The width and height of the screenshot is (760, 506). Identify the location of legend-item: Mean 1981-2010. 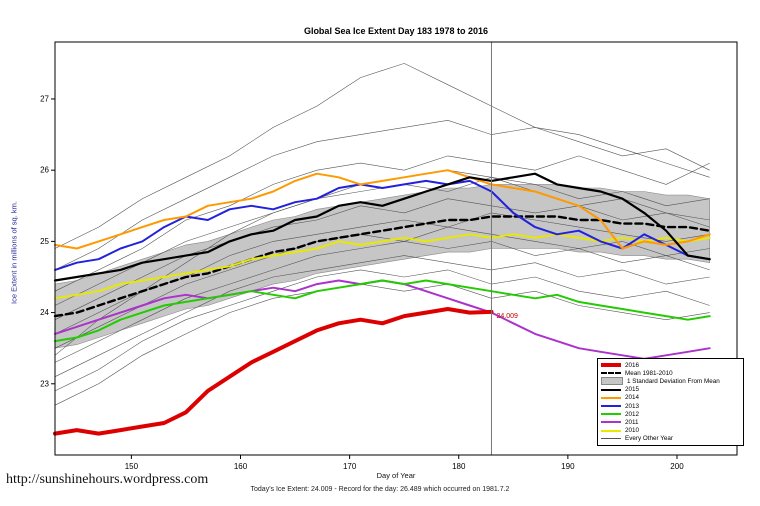
(670, 373).